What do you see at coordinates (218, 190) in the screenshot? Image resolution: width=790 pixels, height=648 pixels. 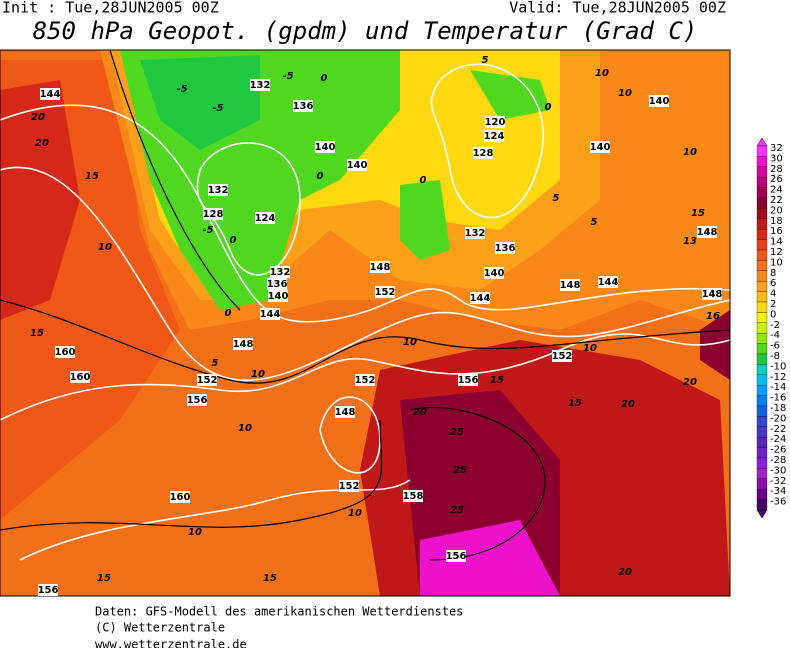 I see `contour-label: 132` at bounding box center [218, 190].